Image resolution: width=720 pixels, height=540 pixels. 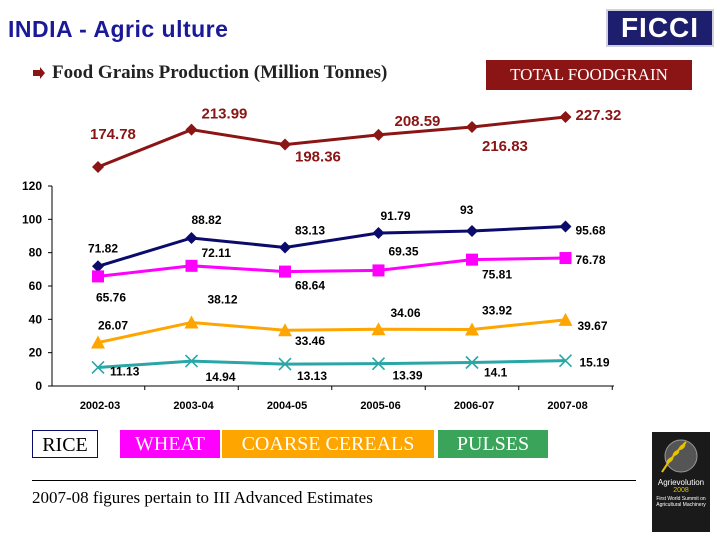 What do you see at coordinates (100, 406) in the screenshot?
I see `x-tick-label: 2002-03` at bounding box center [100, 406].